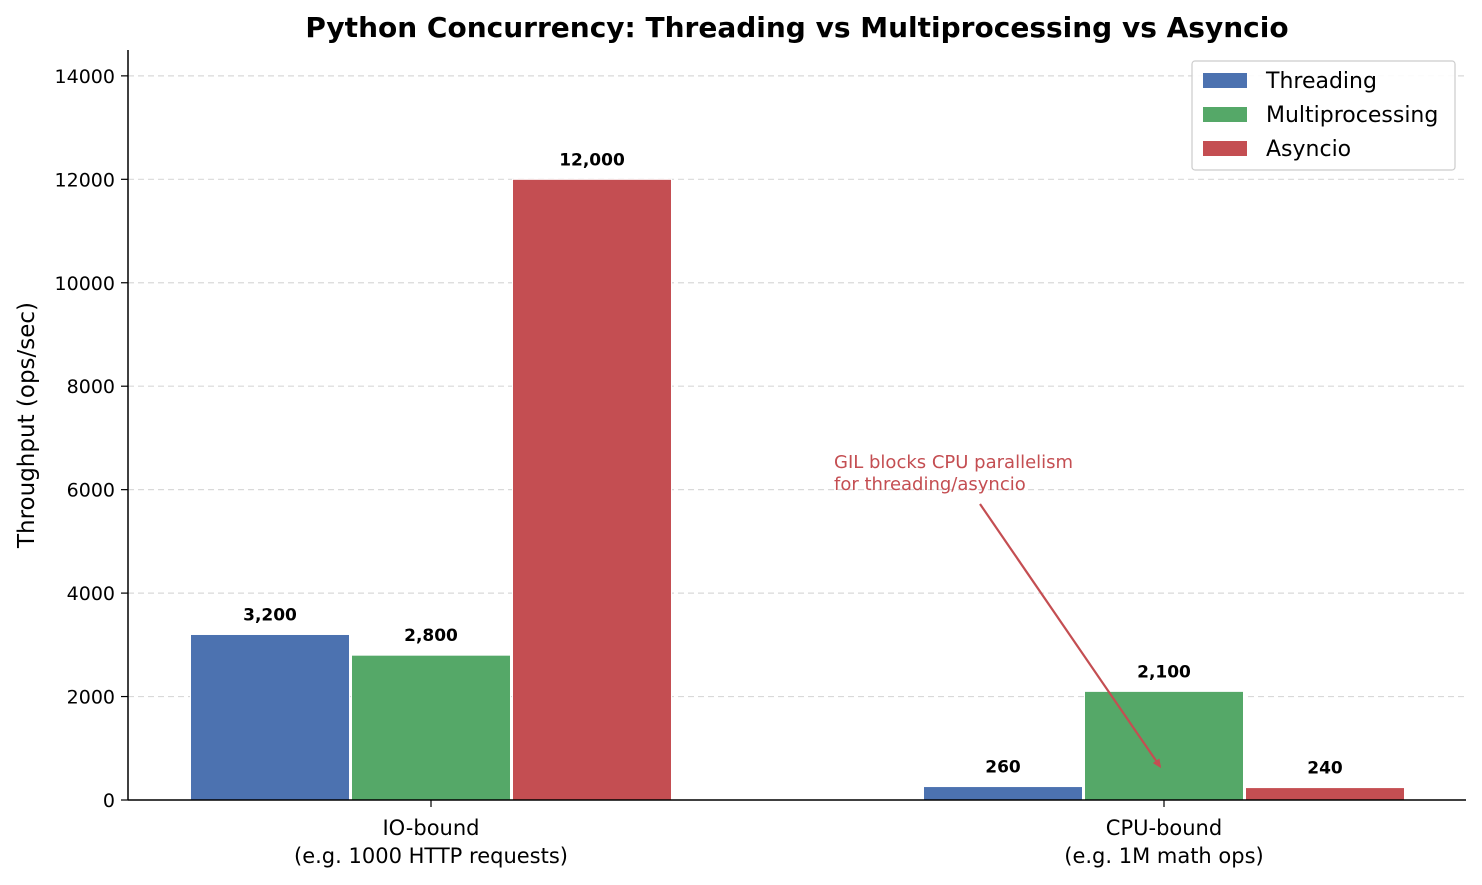 The height and width of the screenshot is (885, 1482). I want to click on legend: Threading Multiprocessing Asyncio, so click(1323, 115).